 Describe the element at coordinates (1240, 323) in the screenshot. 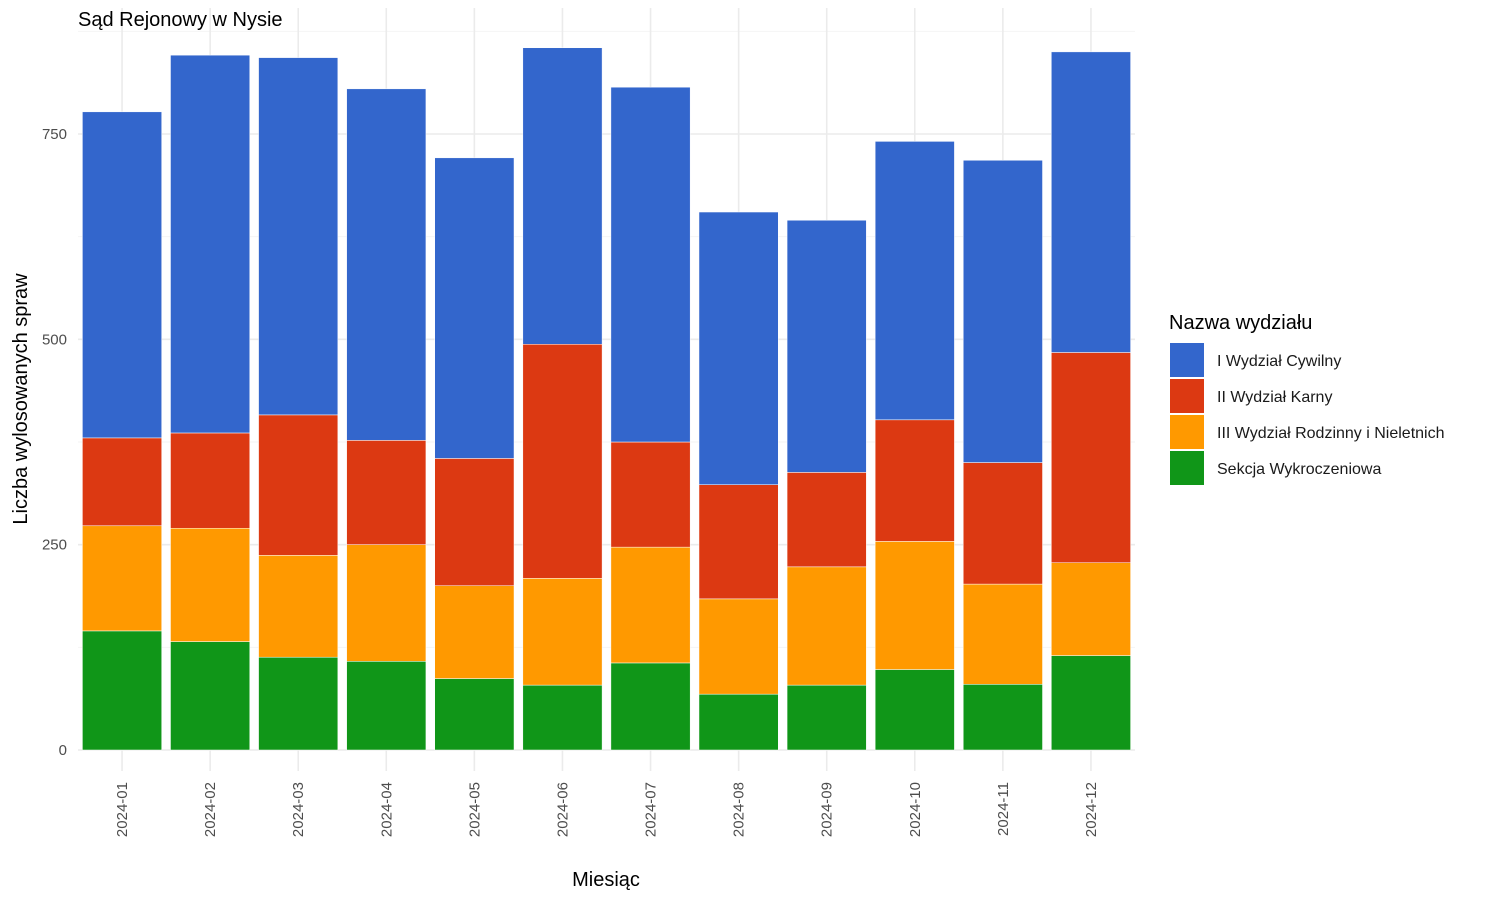

I see `legend-title: Nazwa wydziału` at that location.